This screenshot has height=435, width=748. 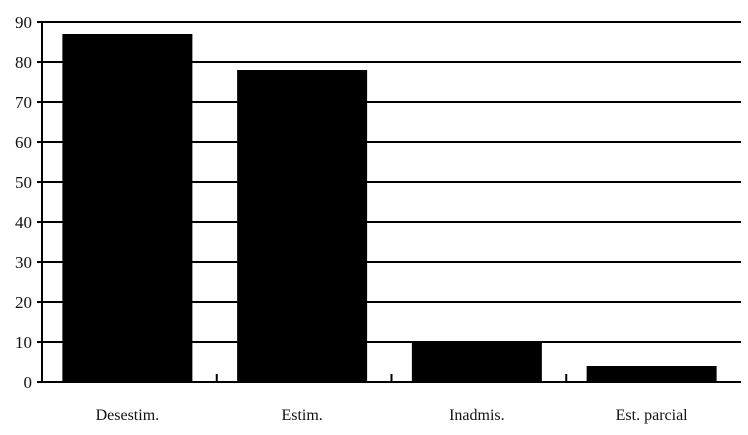 What do you see at coordinates (476, 362) in the screenshot?
I see `bar-inadmis` at bounding box center [476, 362].